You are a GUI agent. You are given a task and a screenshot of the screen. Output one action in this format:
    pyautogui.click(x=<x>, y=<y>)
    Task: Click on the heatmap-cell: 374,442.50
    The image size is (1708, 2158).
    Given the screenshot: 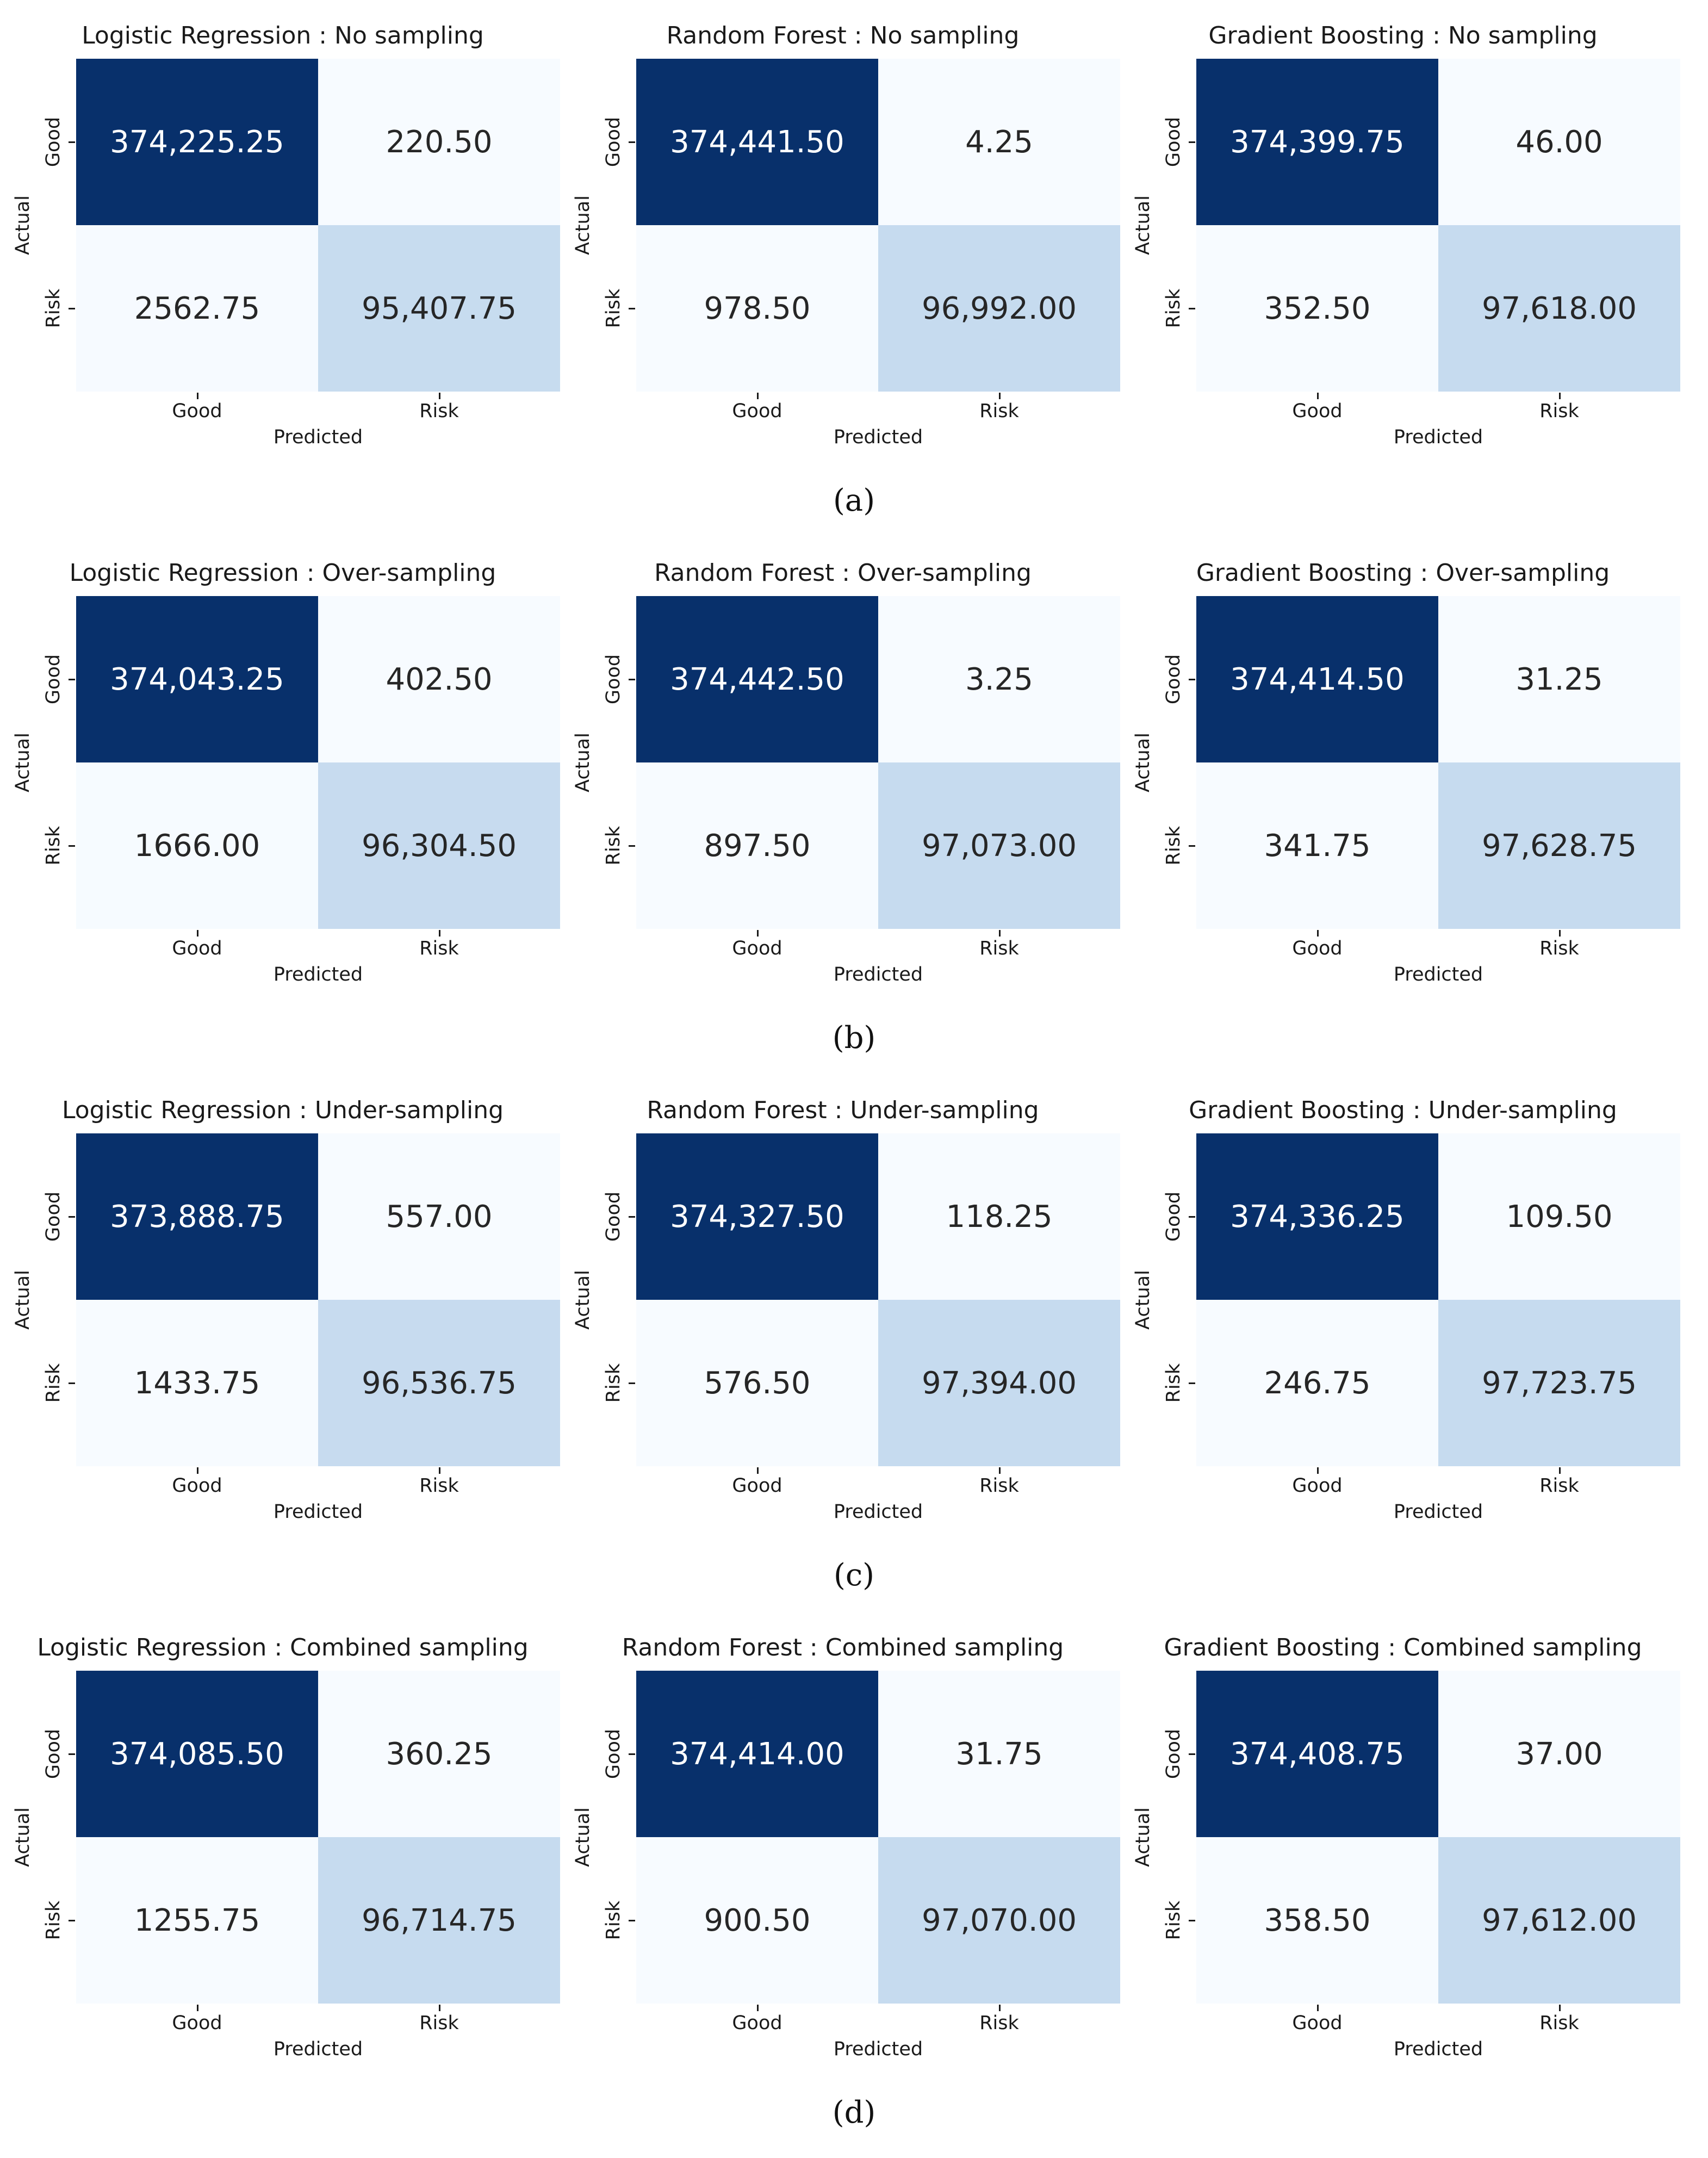 What is the action you would take?
    pyautogui.click(x=757, y=679)
    